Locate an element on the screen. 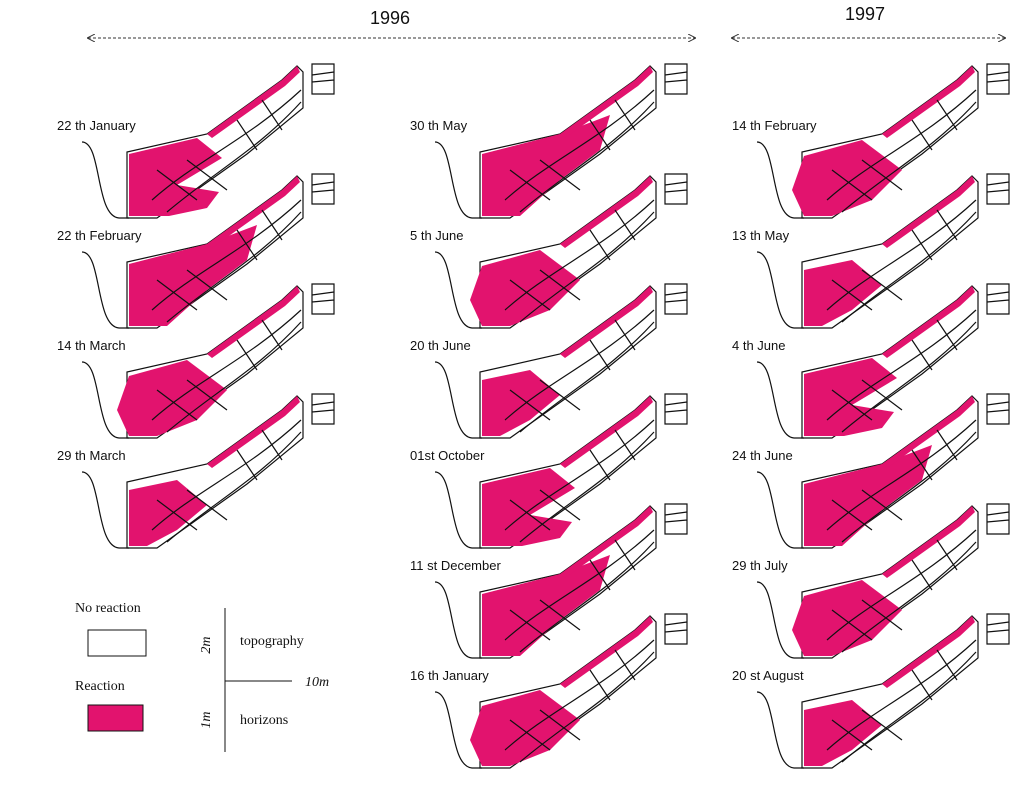 The width and height of the screenshot is (1017, 796). landslide-panel: 20 th June is located at coordinates (549, 361).